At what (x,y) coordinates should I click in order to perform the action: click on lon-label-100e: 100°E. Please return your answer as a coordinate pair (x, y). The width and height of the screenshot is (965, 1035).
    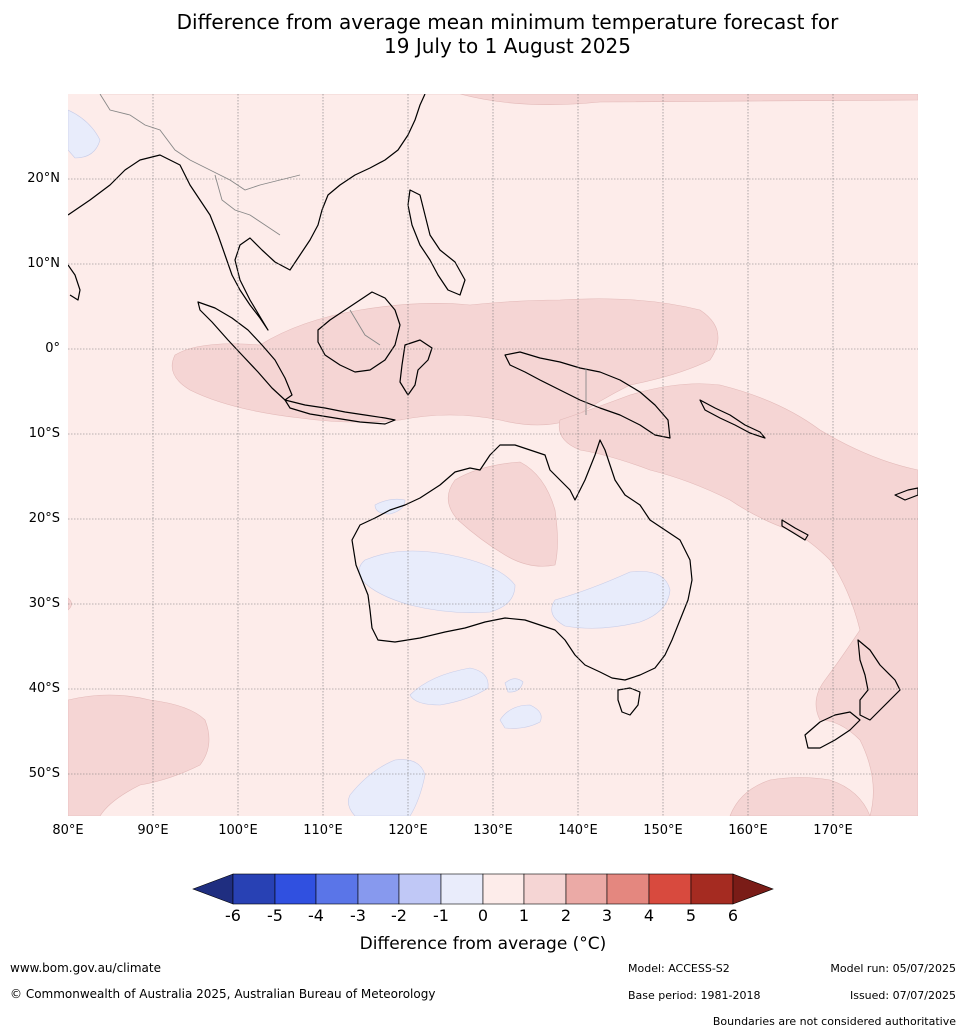
    Looking at the image, I should click on (238, 830).